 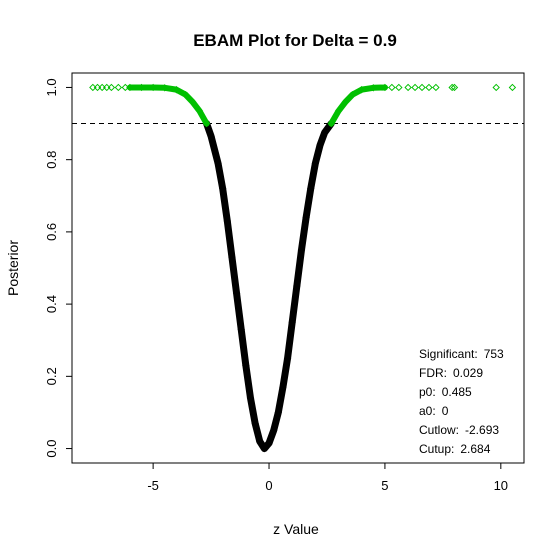 What do you see at coordinates (269, 286) in the screenshot?
I see `non-significant-band` at bounding box center [269, 286].